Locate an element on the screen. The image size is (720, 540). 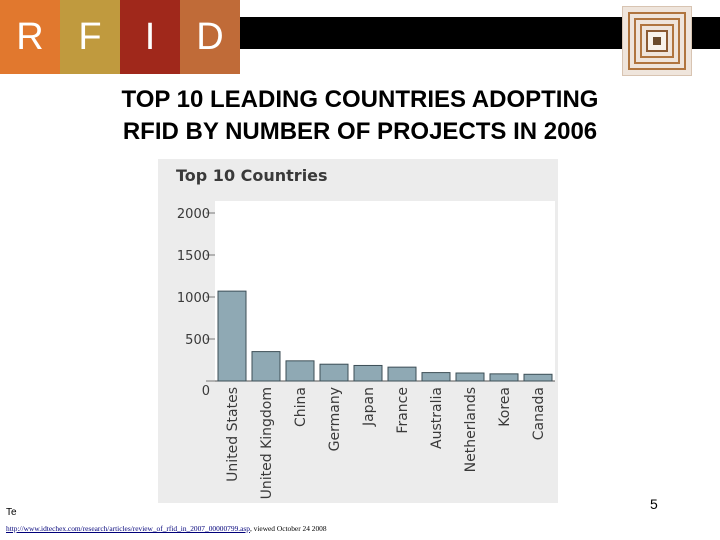
x-tick-label: France is located at coordinates (403, 410).